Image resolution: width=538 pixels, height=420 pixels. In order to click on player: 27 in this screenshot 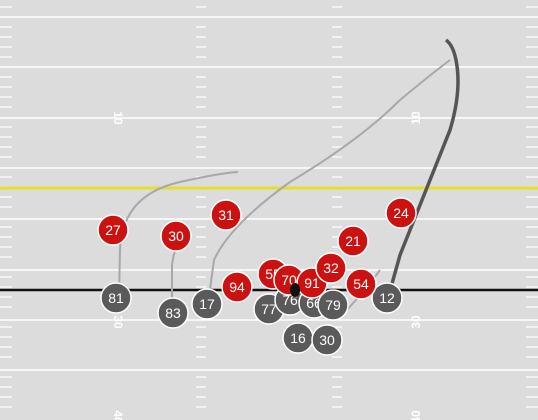, I will do `click(113, 230)`.